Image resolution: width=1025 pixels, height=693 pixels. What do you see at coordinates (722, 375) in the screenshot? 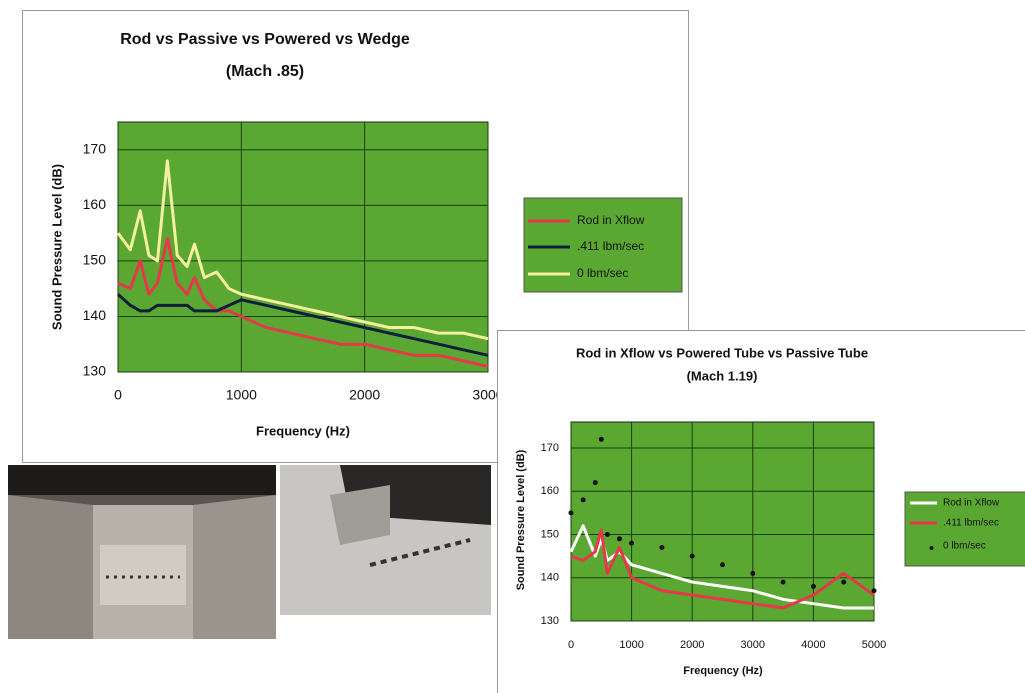
I see `chart-subtitle: (Mach 1.19)` at bounding box center [722, 375].